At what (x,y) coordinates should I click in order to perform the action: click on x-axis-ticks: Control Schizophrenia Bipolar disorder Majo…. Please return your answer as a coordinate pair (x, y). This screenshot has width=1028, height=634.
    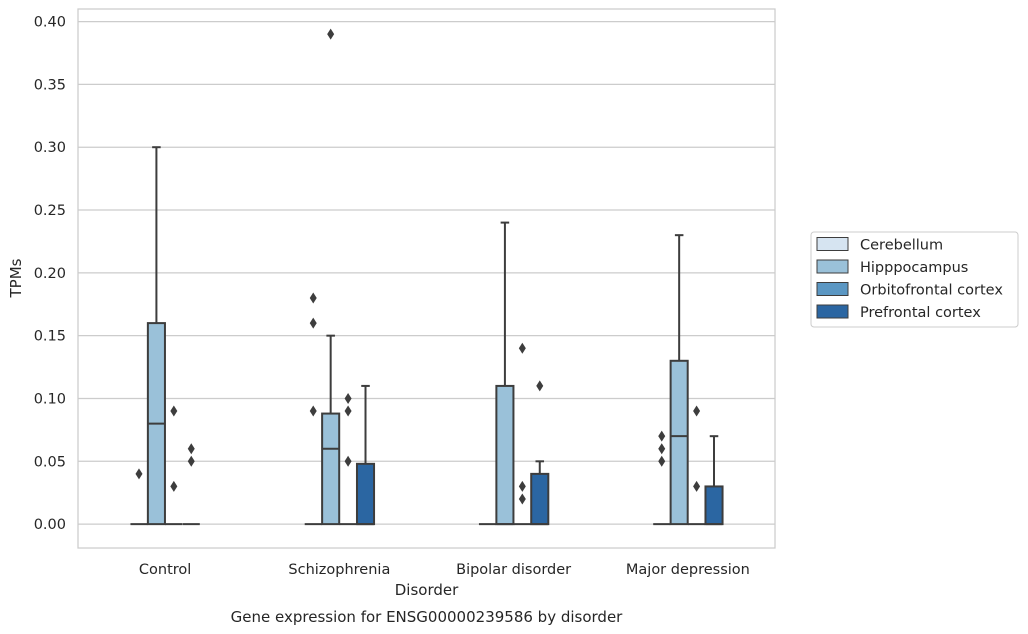
    Looking at the image, I should click on (444, 570).